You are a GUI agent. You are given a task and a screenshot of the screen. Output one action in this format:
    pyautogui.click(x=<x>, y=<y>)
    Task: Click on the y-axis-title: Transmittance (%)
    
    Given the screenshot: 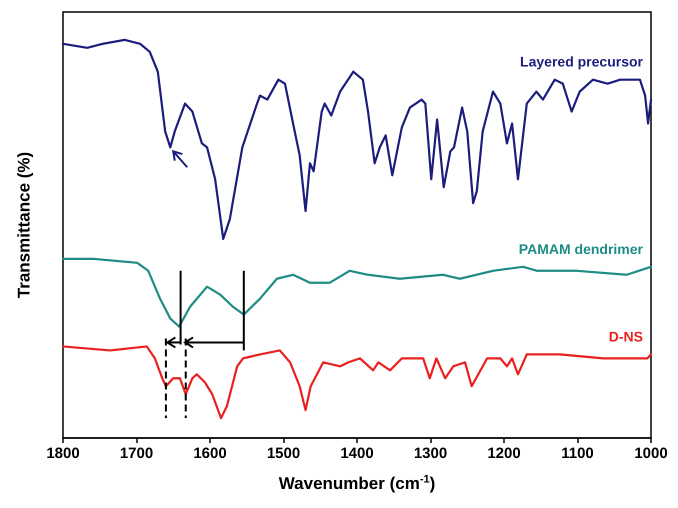 What is the action you would take?
    pyautogui.click(x=24, y=225)
    